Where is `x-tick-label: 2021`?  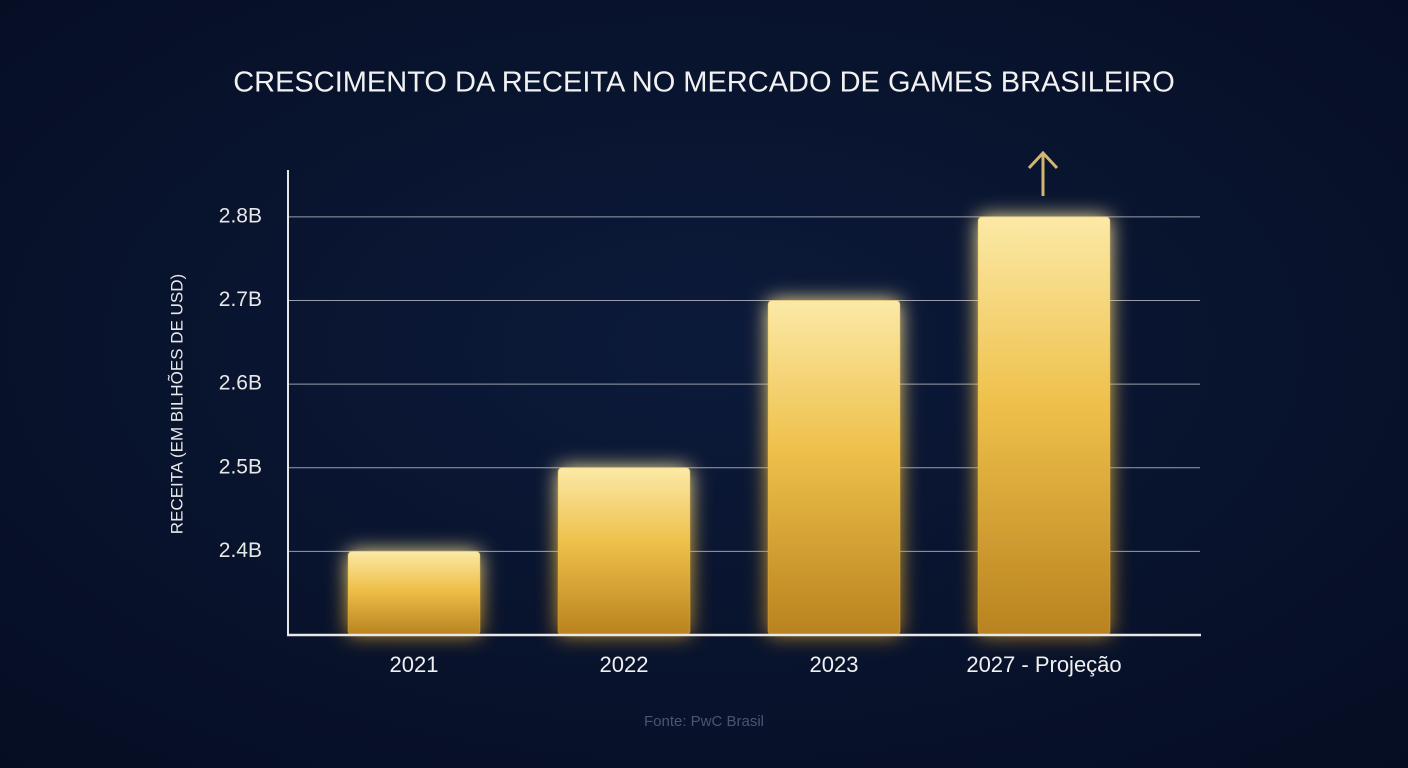
x-tick-label: 2021 is located at coordinates (414, 664).